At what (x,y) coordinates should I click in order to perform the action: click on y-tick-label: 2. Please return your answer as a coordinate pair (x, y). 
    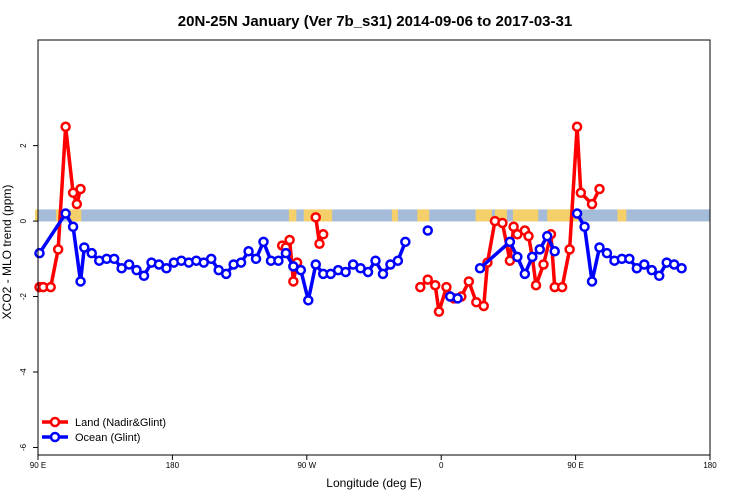
    Looking at the image, I should click on (23, 145).